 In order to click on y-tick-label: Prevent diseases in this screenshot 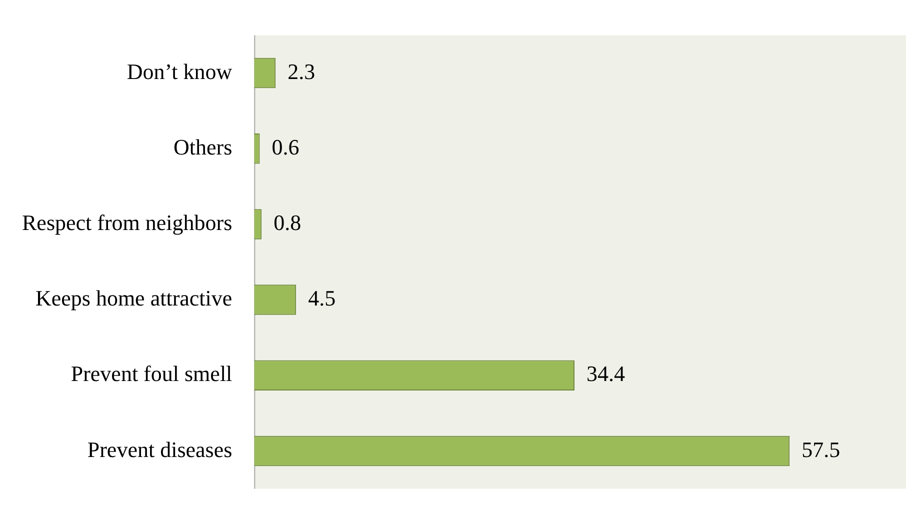, I will do `click(159, 449)`.